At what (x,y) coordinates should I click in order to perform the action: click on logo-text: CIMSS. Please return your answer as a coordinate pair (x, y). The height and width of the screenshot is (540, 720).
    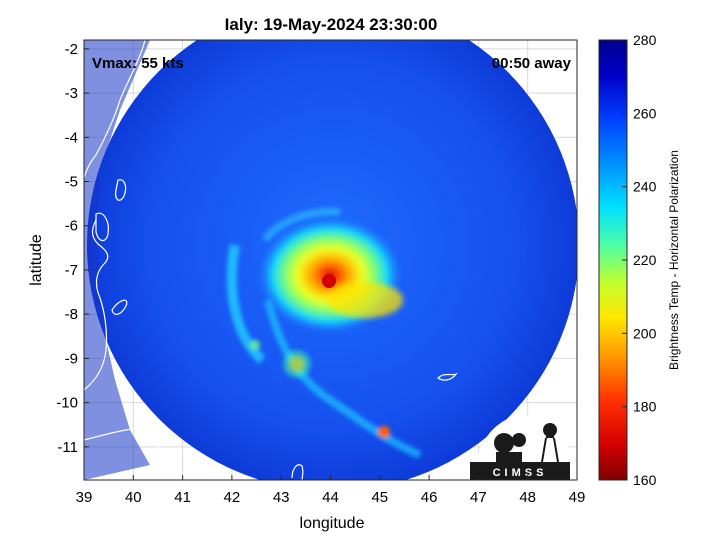
    Looking at the image, I should click on (520, 473).